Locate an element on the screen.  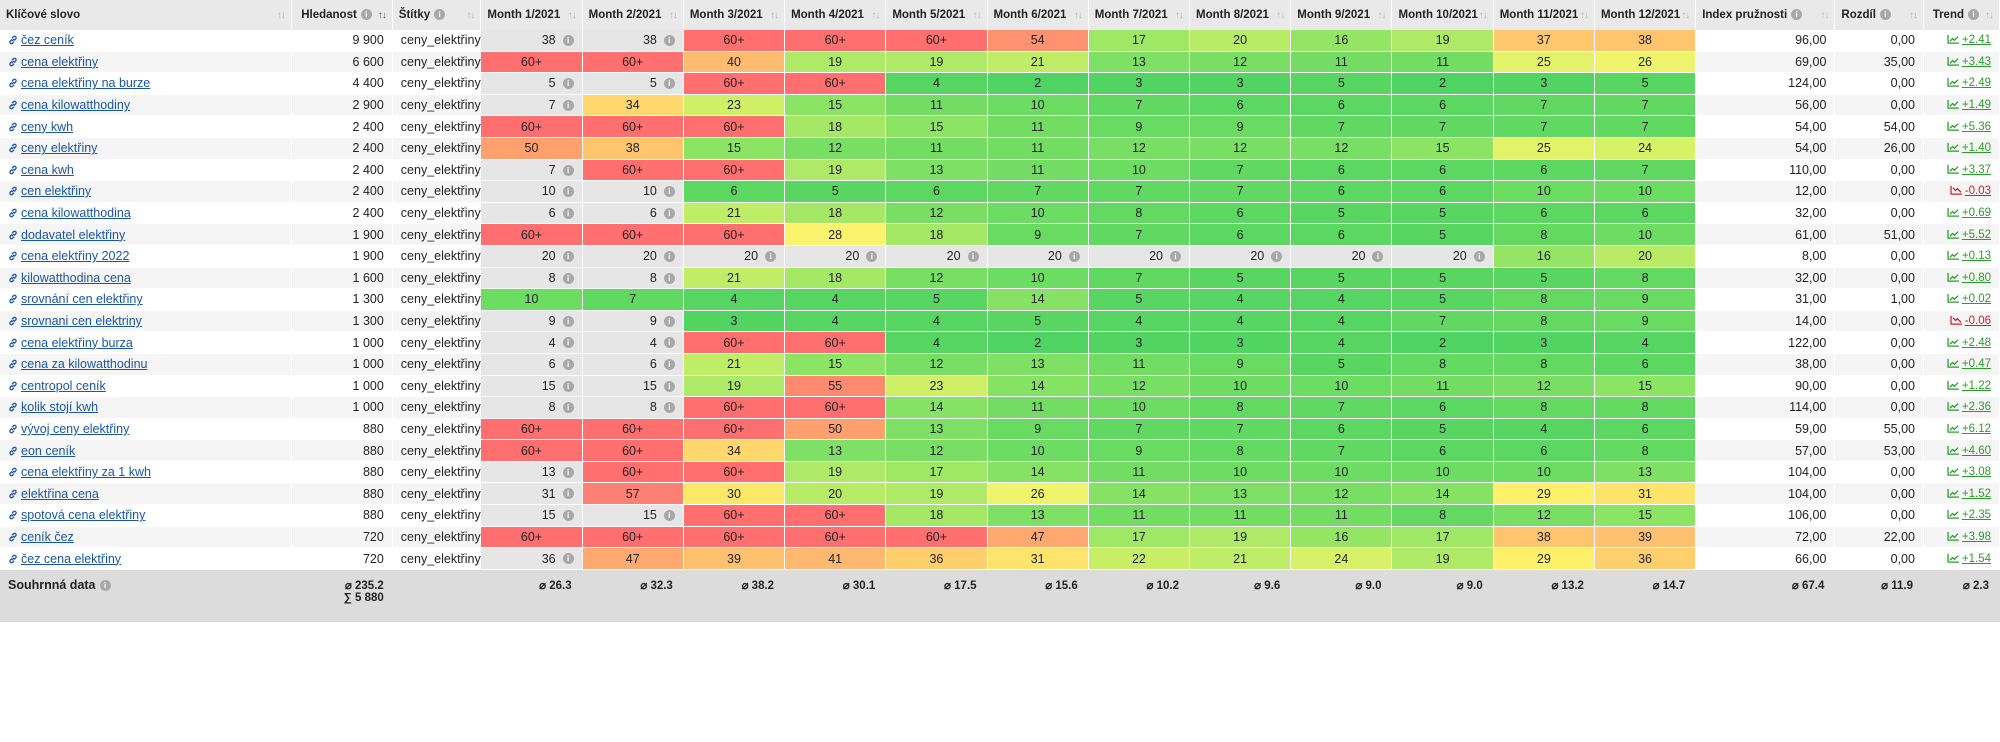
keyword-link: elektřina cena is located at coordinates (53, 494).